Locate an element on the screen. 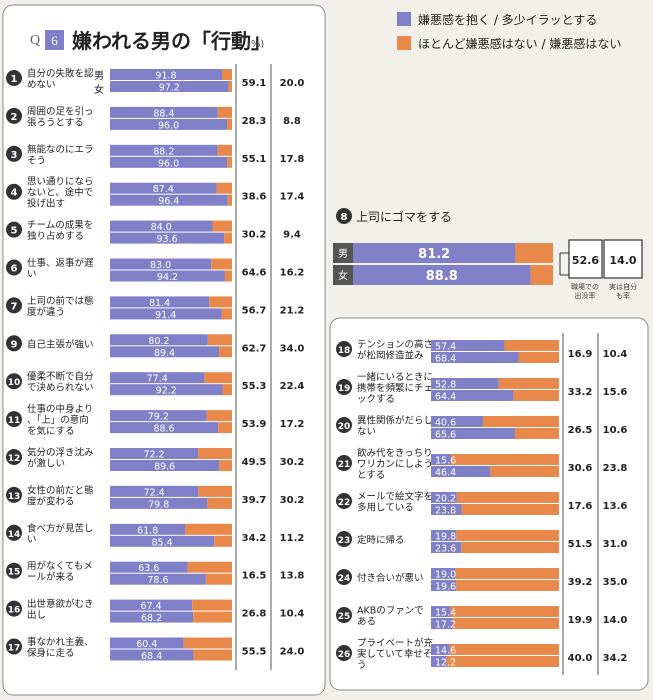 This screenshot has height=700, width=653. rank-5-male-bar-disagree is located at coordinates (222, 226).